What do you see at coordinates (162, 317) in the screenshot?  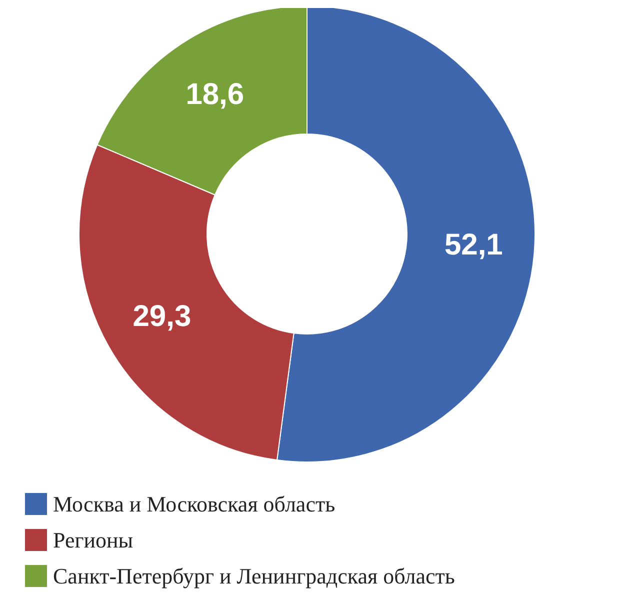 I see `data-label: 29,3` at bounding box center [162, 317].